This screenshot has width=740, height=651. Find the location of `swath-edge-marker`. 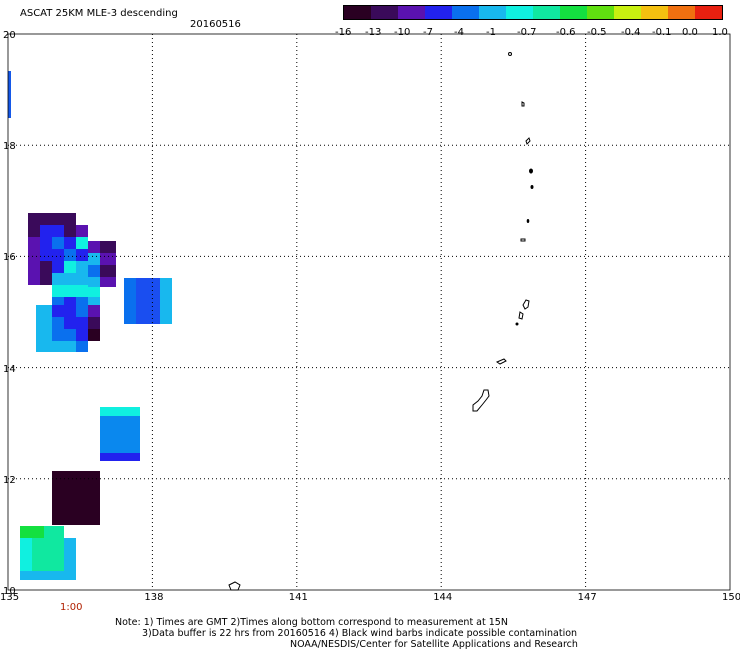

swath-edge-marker is located at coordinates (9, 94).